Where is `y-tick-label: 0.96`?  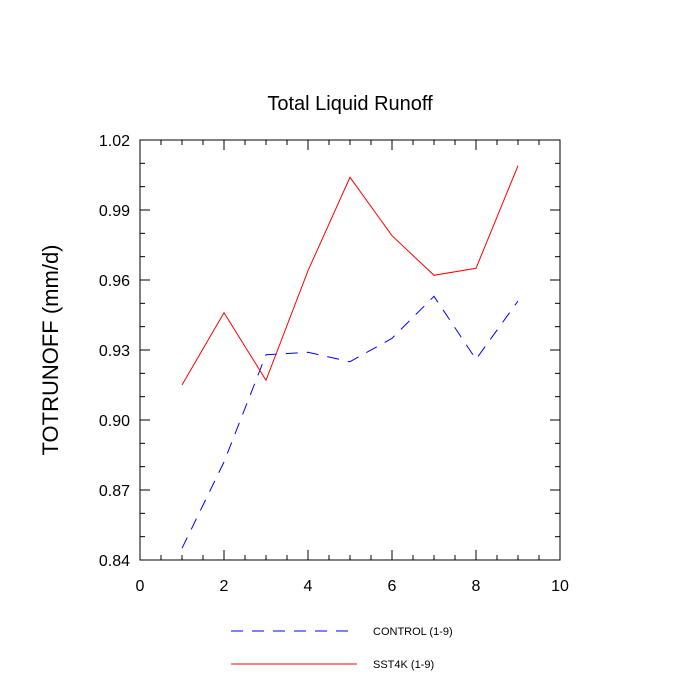 y-tick-label: 0.96 is located at coordinates (114, 281).